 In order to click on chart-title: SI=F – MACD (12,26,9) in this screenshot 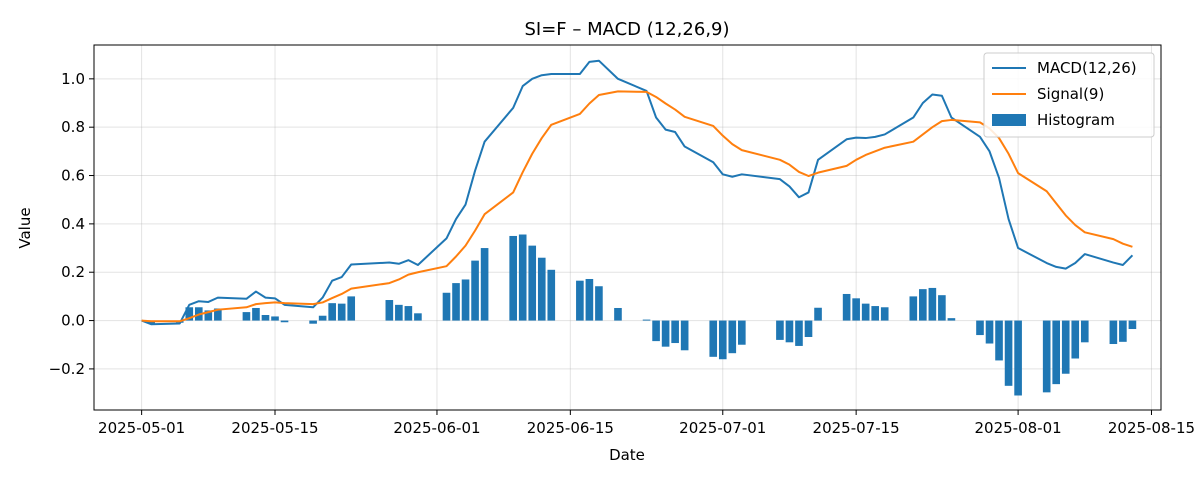, I will do `click(626, 29)`.